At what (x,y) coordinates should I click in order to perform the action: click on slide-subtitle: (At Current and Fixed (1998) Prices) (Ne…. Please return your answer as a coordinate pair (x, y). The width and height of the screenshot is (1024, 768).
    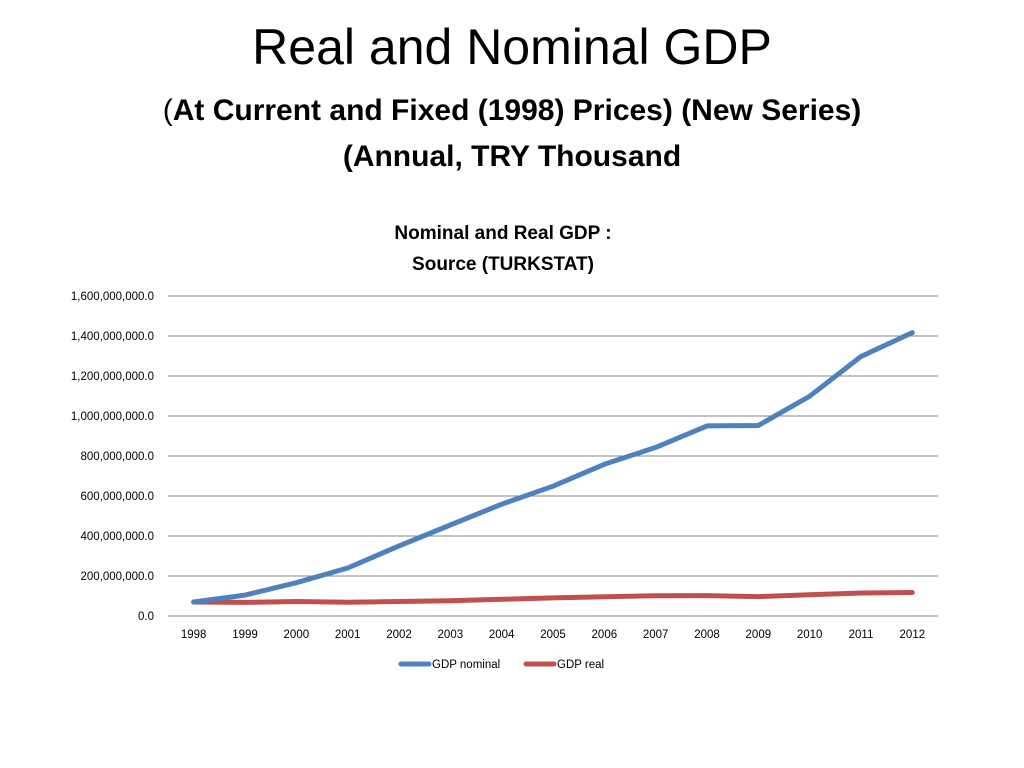
    Looking at the image, I should click on (512, 134).